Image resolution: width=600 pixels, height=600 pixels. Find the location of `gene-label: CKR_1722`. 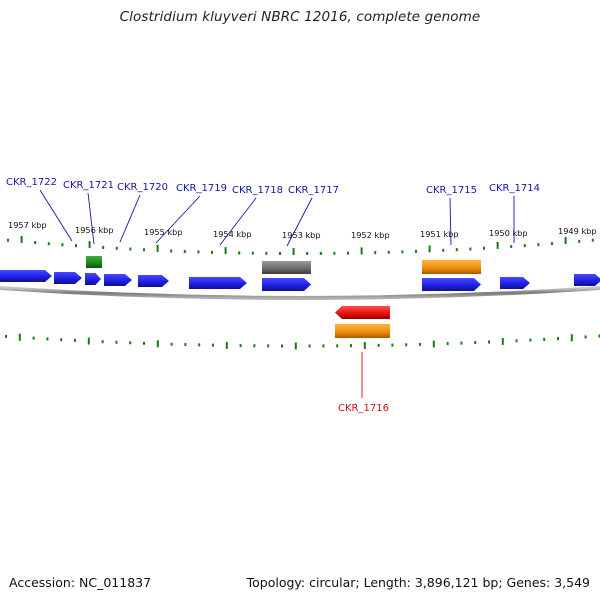

gene-label: CKR_1722 is located at coordinates (31, 182).